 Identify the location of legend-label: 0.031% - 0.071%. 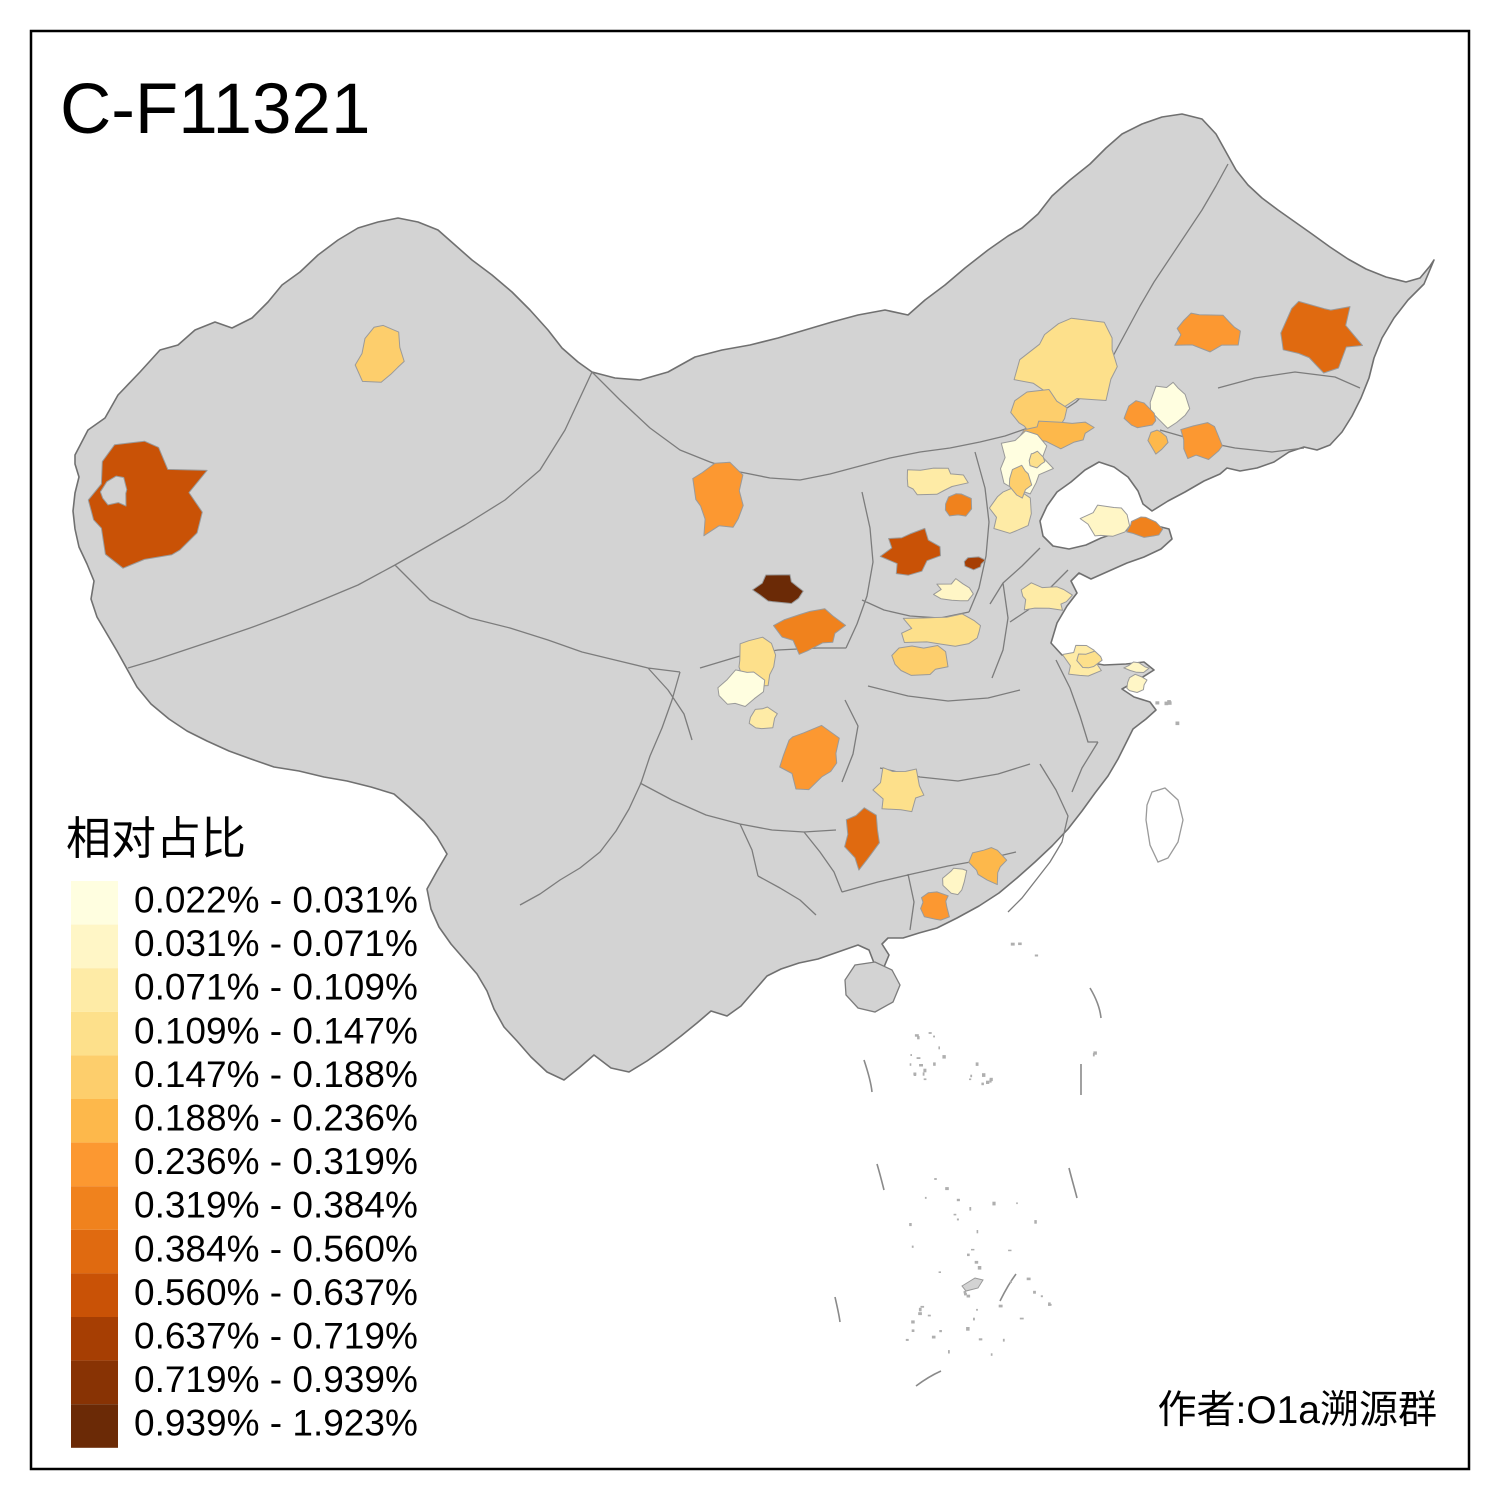
(276, 943).